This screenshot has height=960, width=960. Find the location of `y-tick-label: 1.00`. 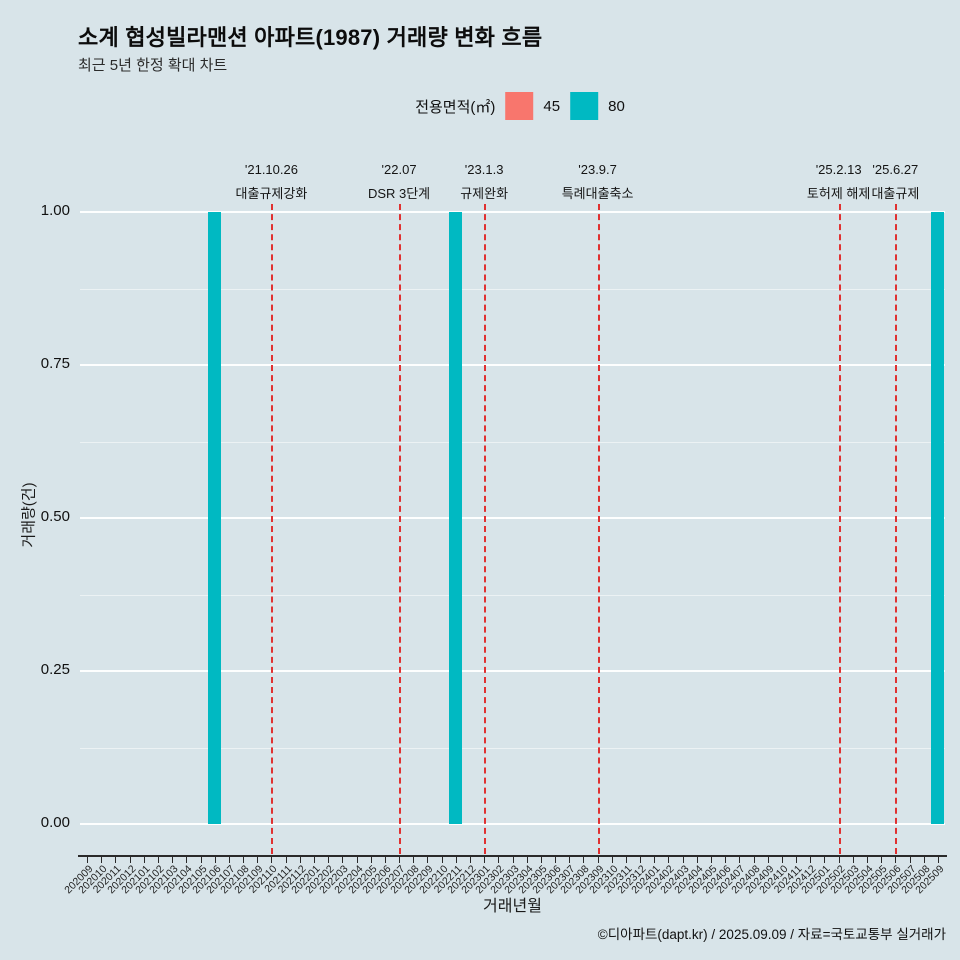

y-tick-label: 1.00 is located at coordinates (55, 210).